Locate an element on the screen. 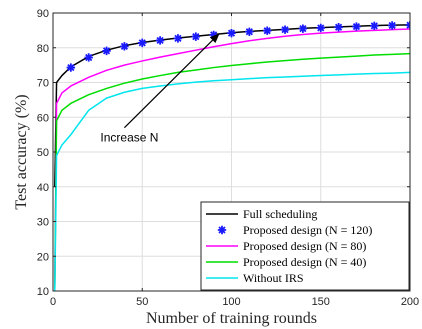  x-tick-label: 100 is located at coordinates (231, 302).